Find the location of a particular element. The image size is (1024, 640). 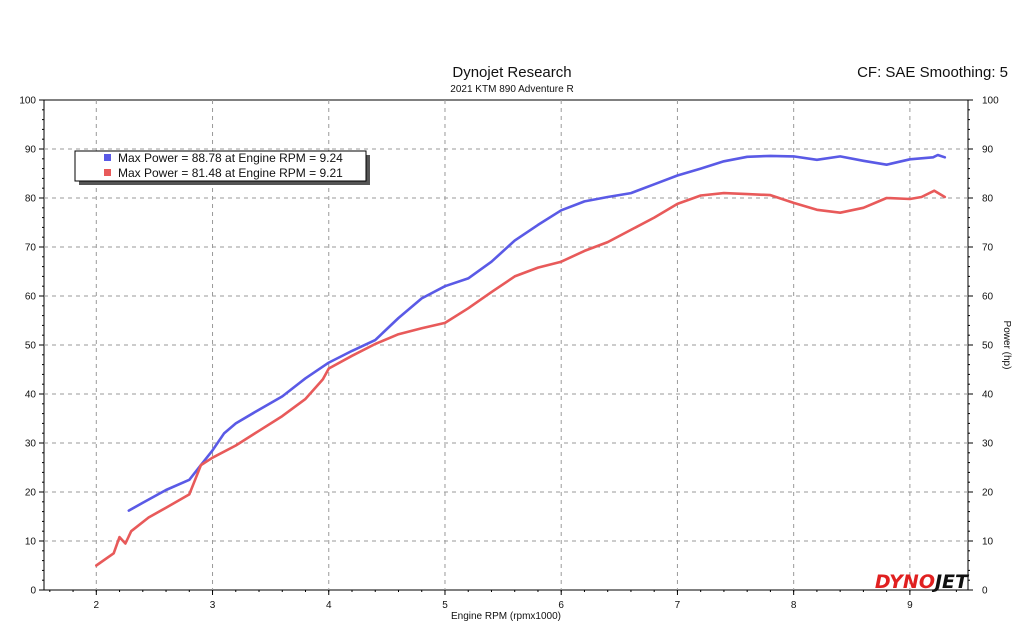

y-tick-label-left-20: 20 is located at coordinates (31, 493).